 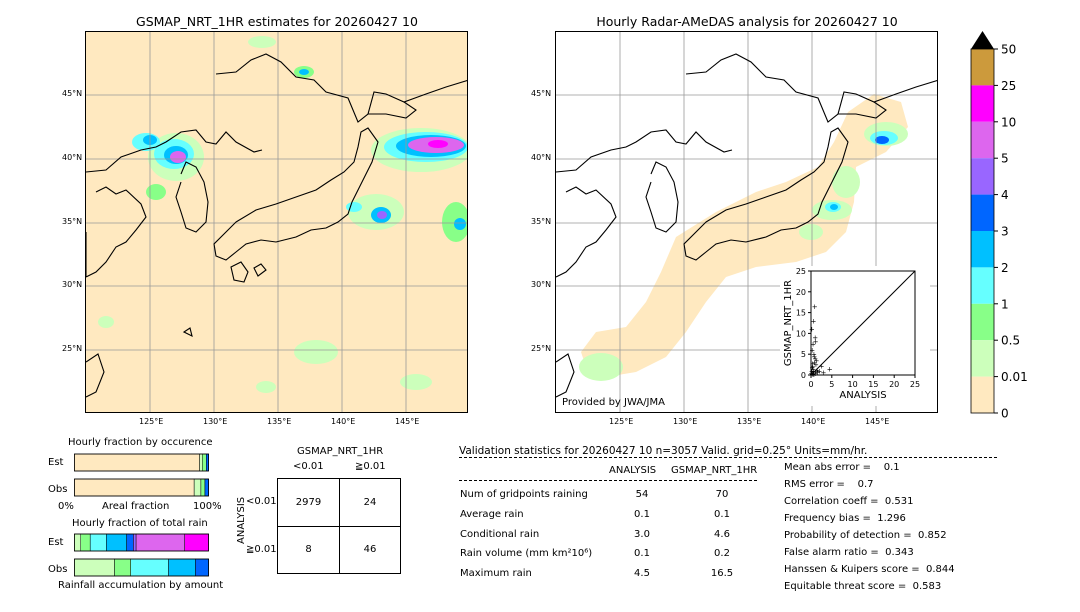 What do you see at coordinates (279, 421) in the screenshot?
I see `left-lon-135: 135°E` at bounding box center [279, 421].